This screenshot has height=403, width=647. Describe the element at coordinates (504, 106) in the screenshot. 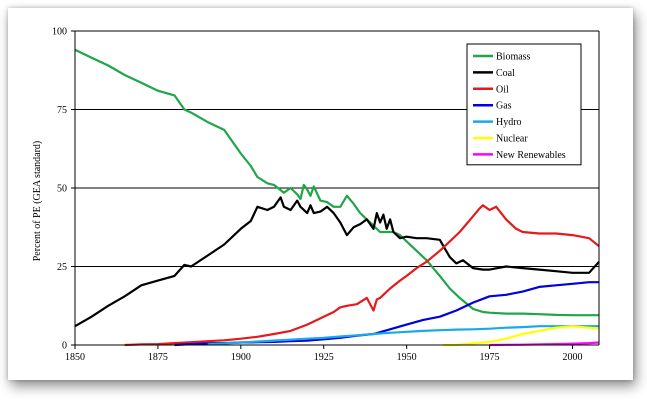

I see `legend-label-gas: Gas` at that location.